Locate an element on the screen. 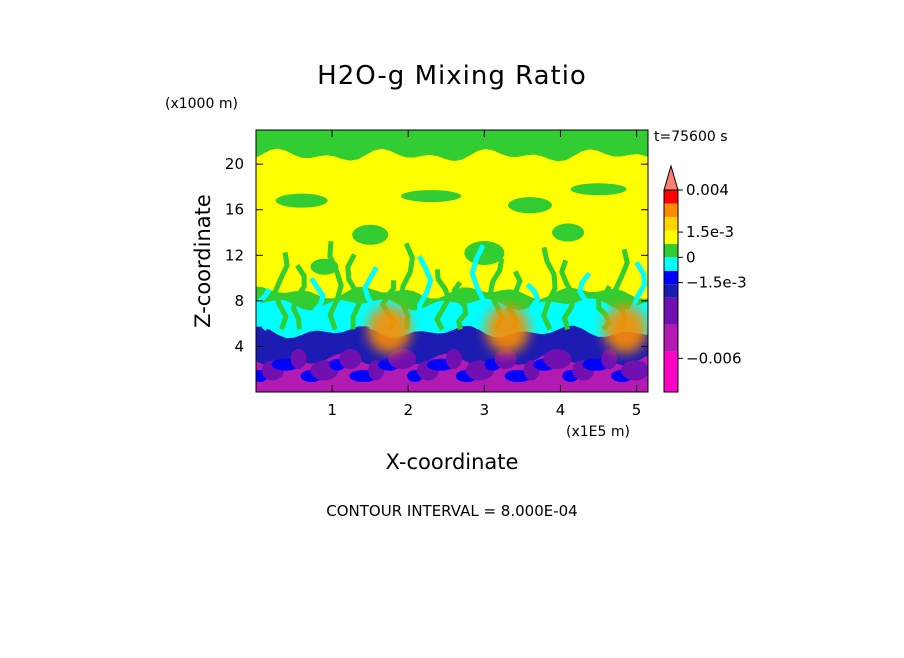  chart-title: H2O-g Mixing Ratio is located at coordinates (452, 76).